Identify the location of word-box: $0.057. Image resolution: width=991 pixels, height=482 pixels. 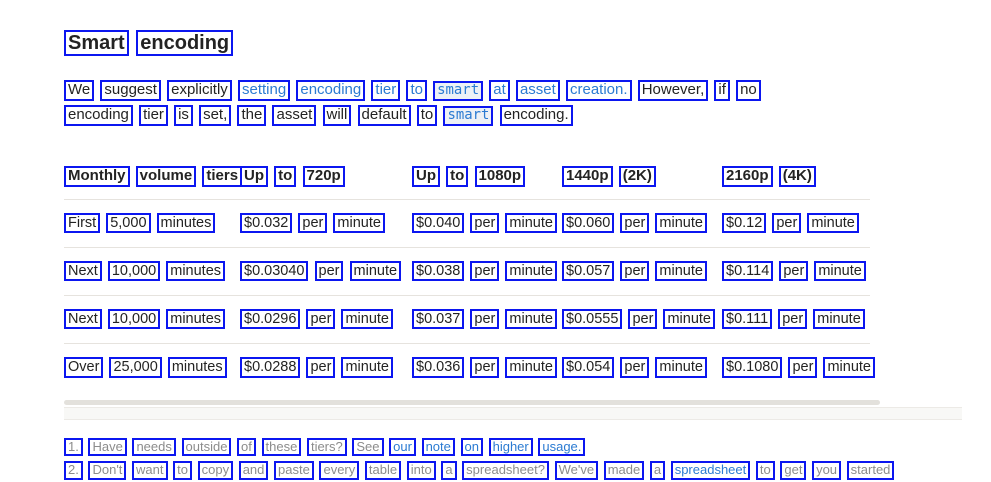
(588, 271).